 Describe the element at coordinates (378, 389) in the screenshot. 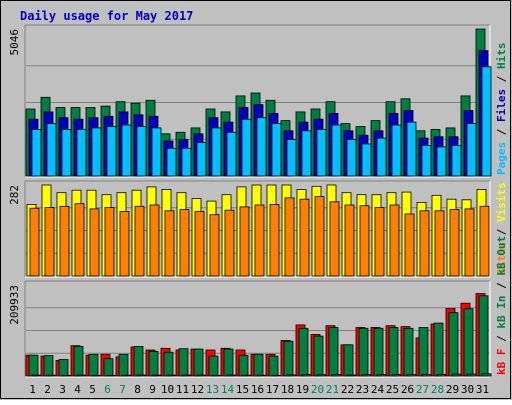

I see `x-tick-label-24: 24` at that location.